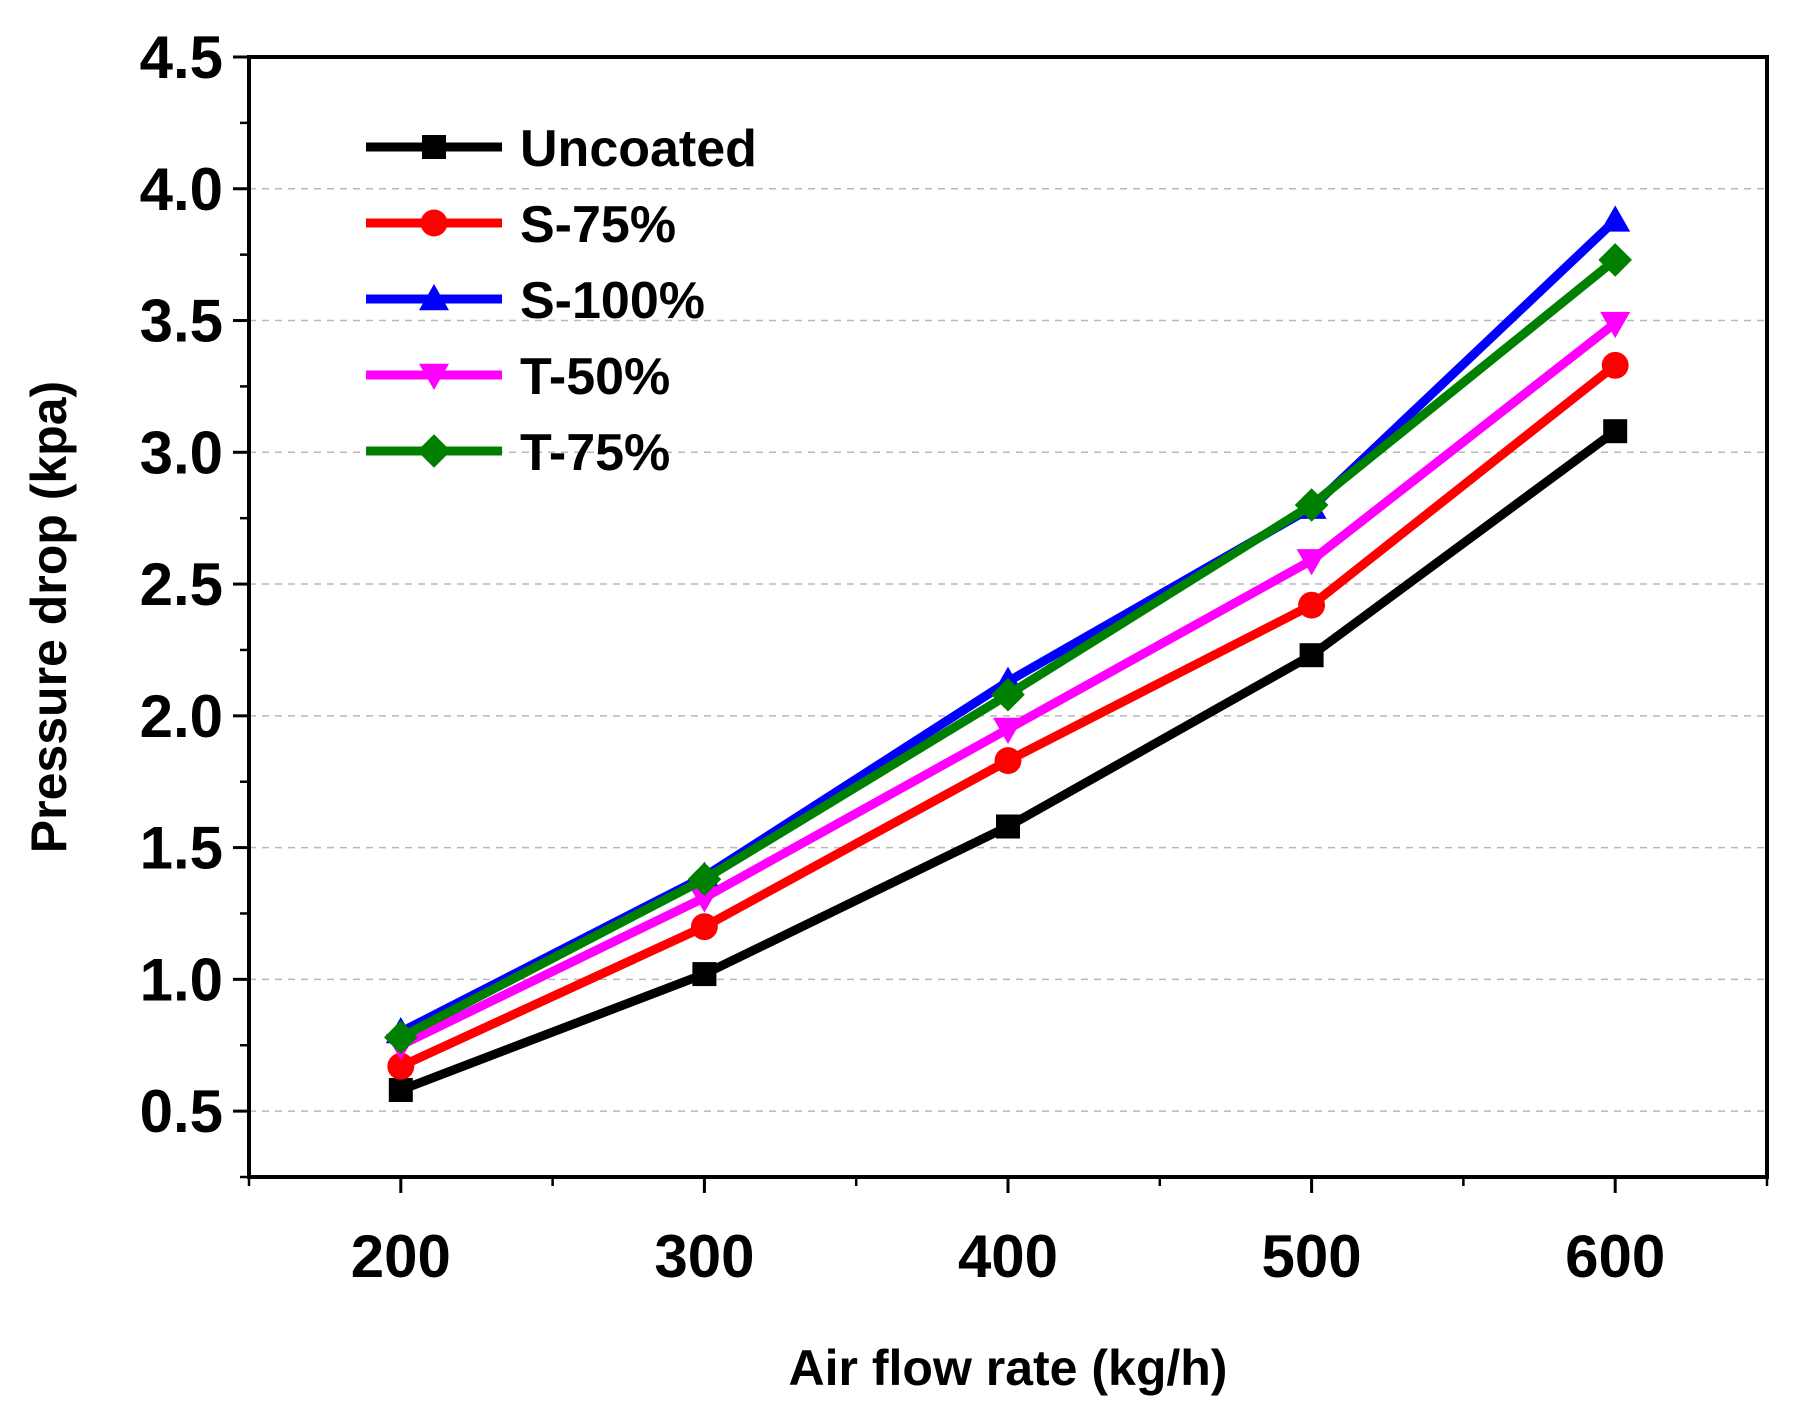  I want to click on x-tick-label: 400, so click(1008, 1256).